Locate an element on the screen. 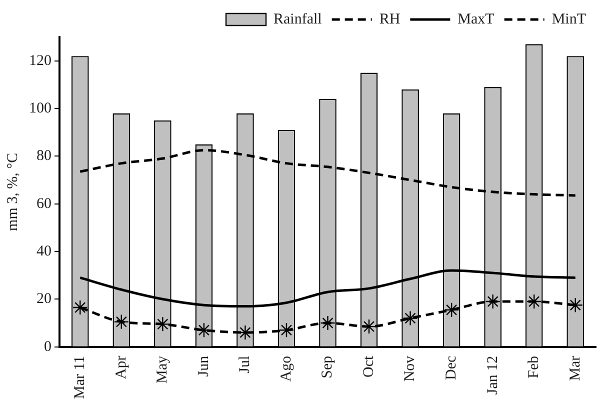 The image size is (606, 402). x-tick-label: Dec is located at coordinates (451, 367).